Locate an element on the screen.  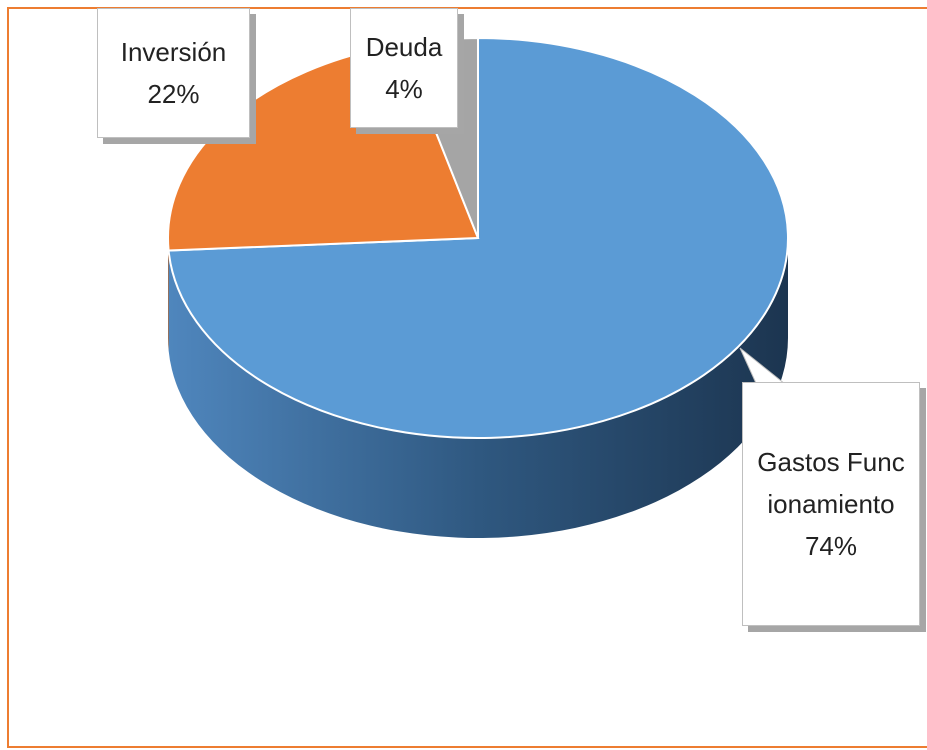
label-value: 22% is located at coordinates (173, 94).